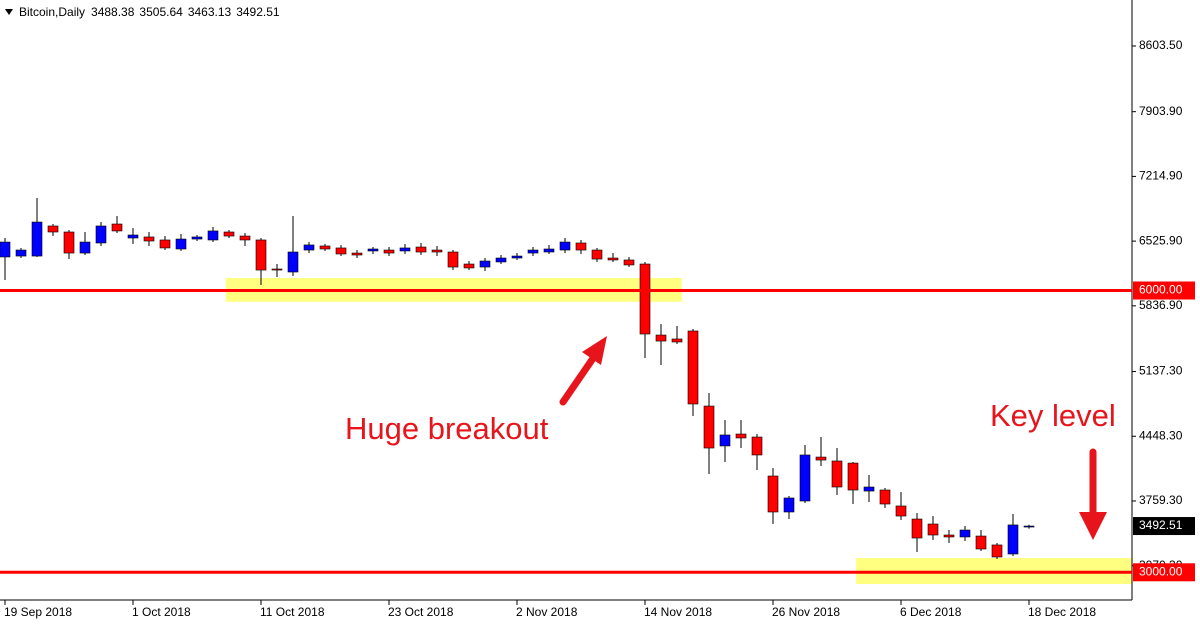 Image resolution: width=1200 pixels, height=627 pixels. I want to click on level-label: 6000.00, so click(1161, 290).